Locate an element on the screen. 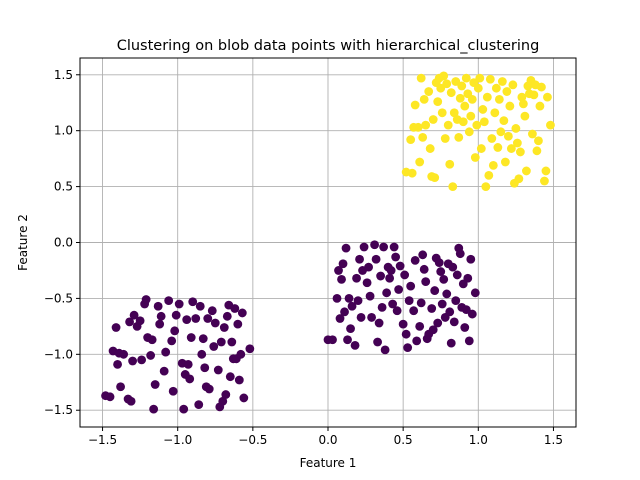 The width and height of the screenshot is (640, 480). x-tick-label: 0.5 is located at coordinates (403, 440).